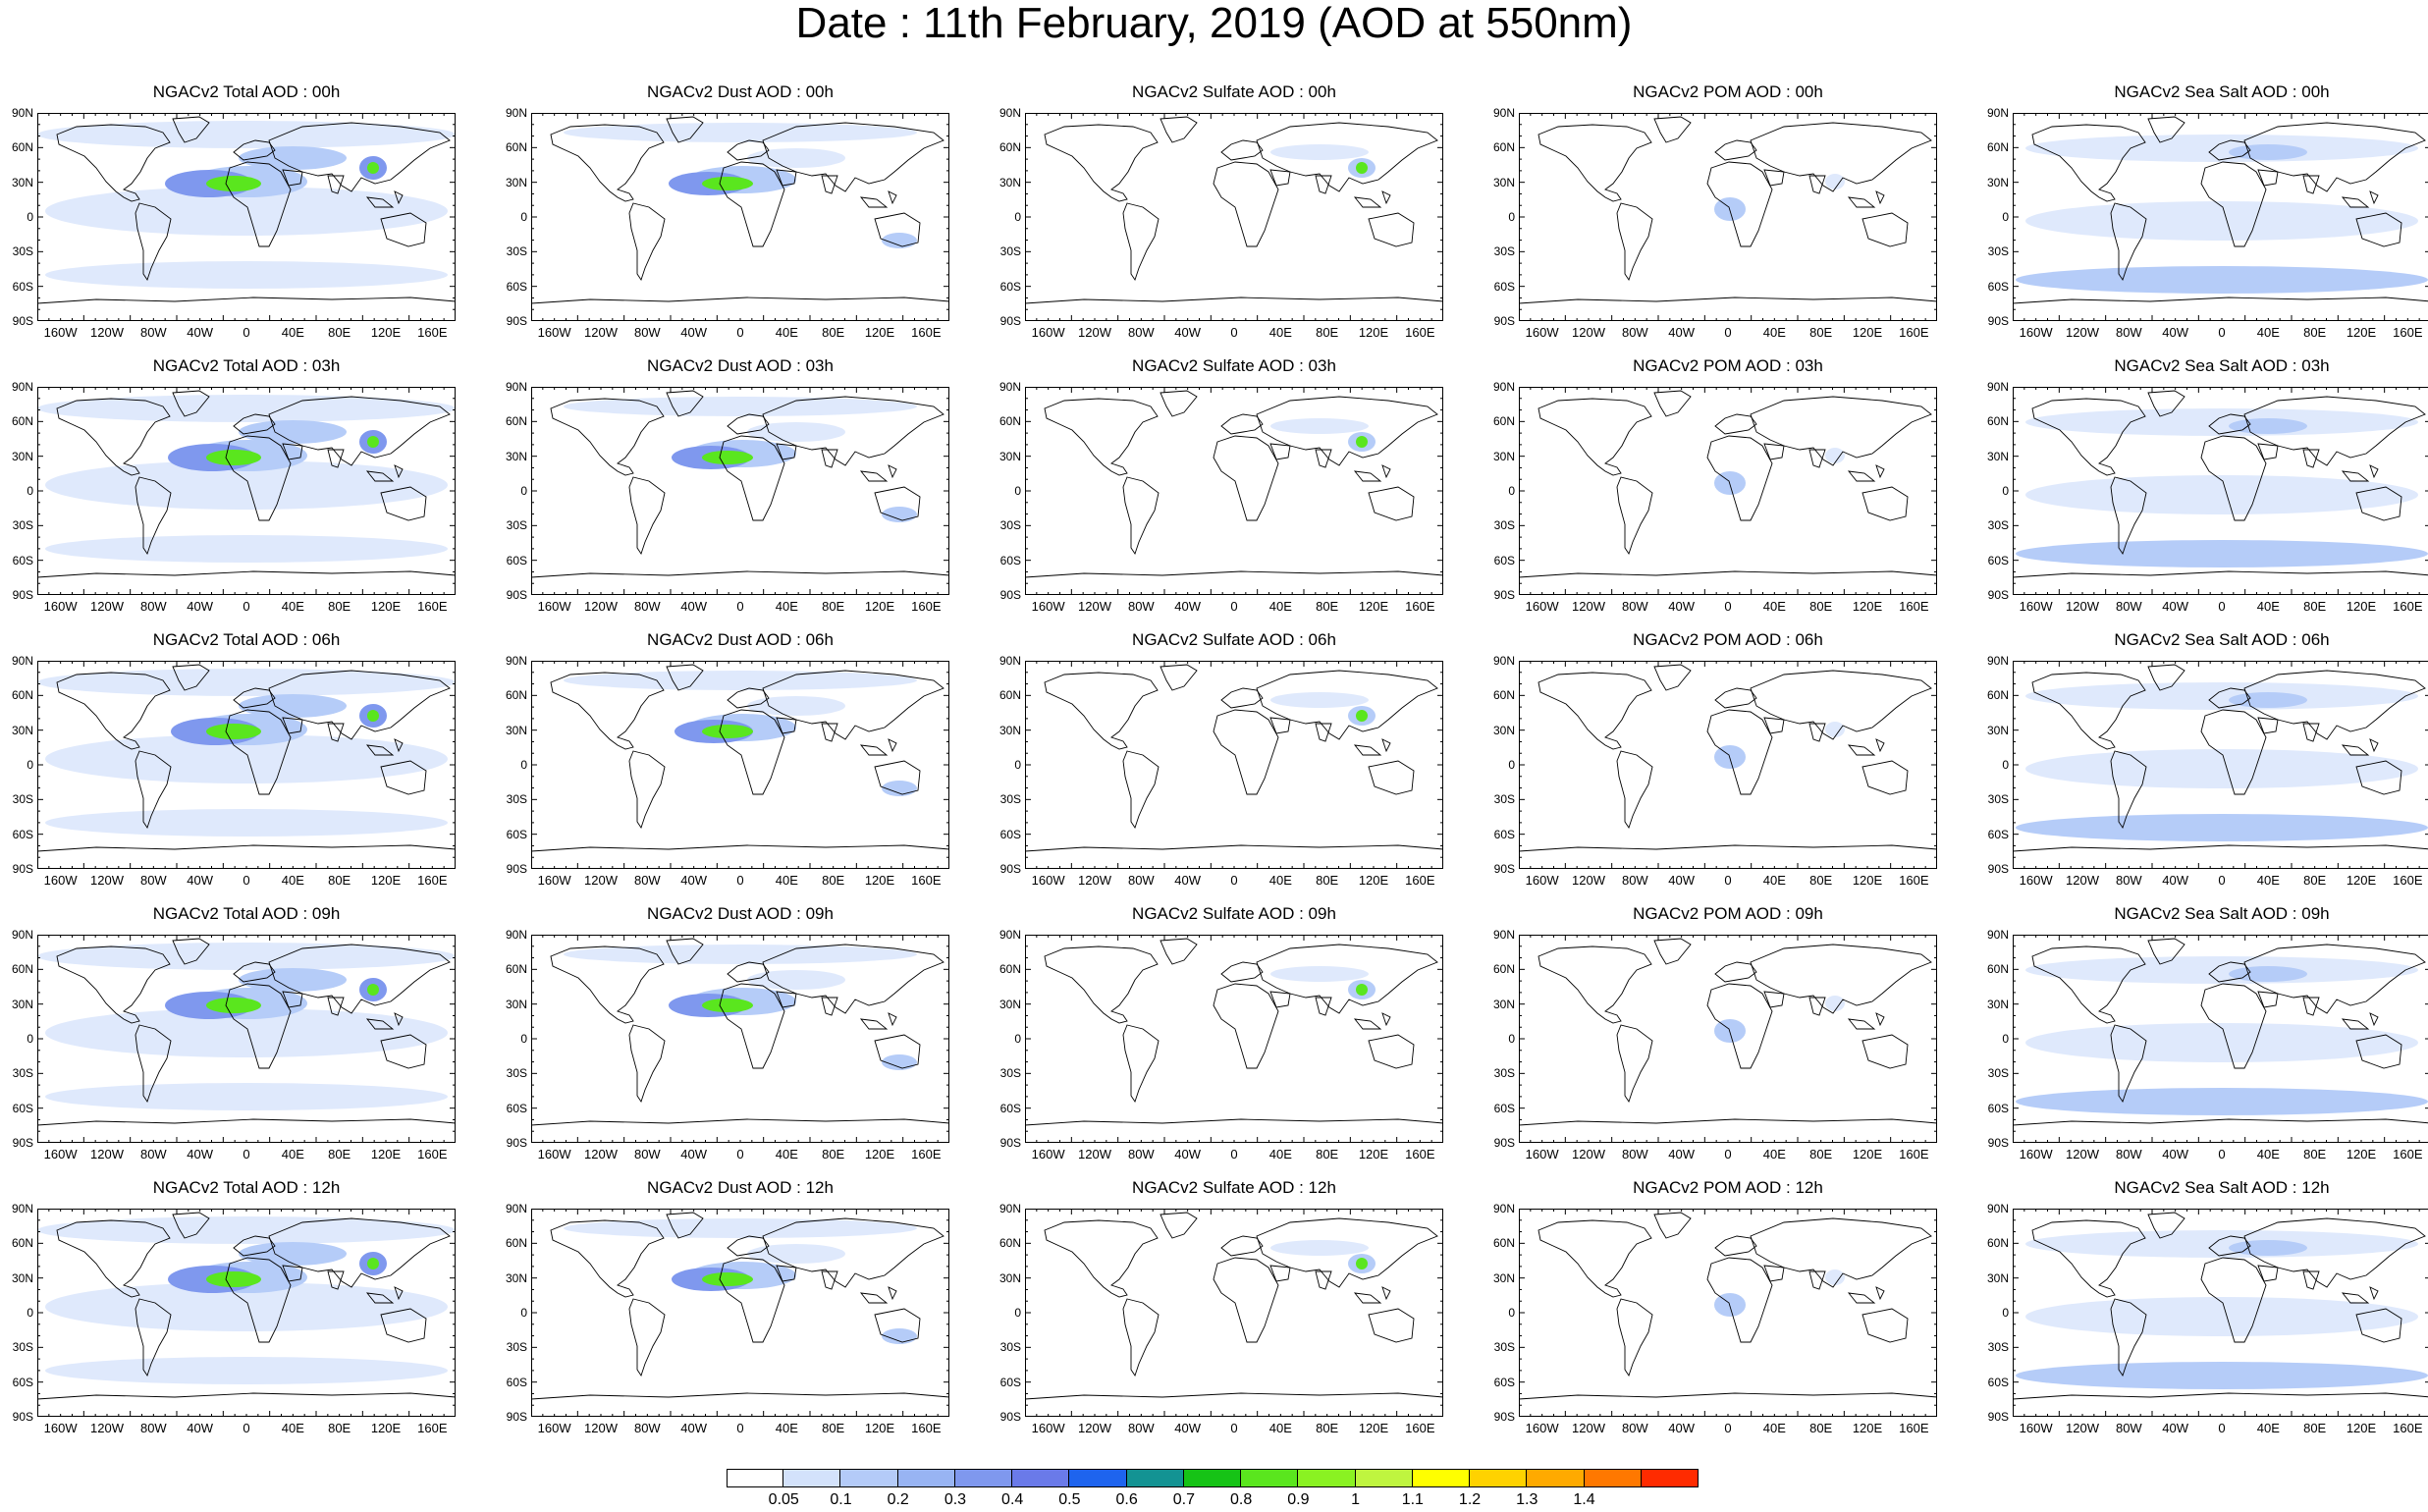 The image size is (2428, 1512). Describe the element at coordinates (247, 212) in the screenshot. I see `aod-tropics-band` at that location.